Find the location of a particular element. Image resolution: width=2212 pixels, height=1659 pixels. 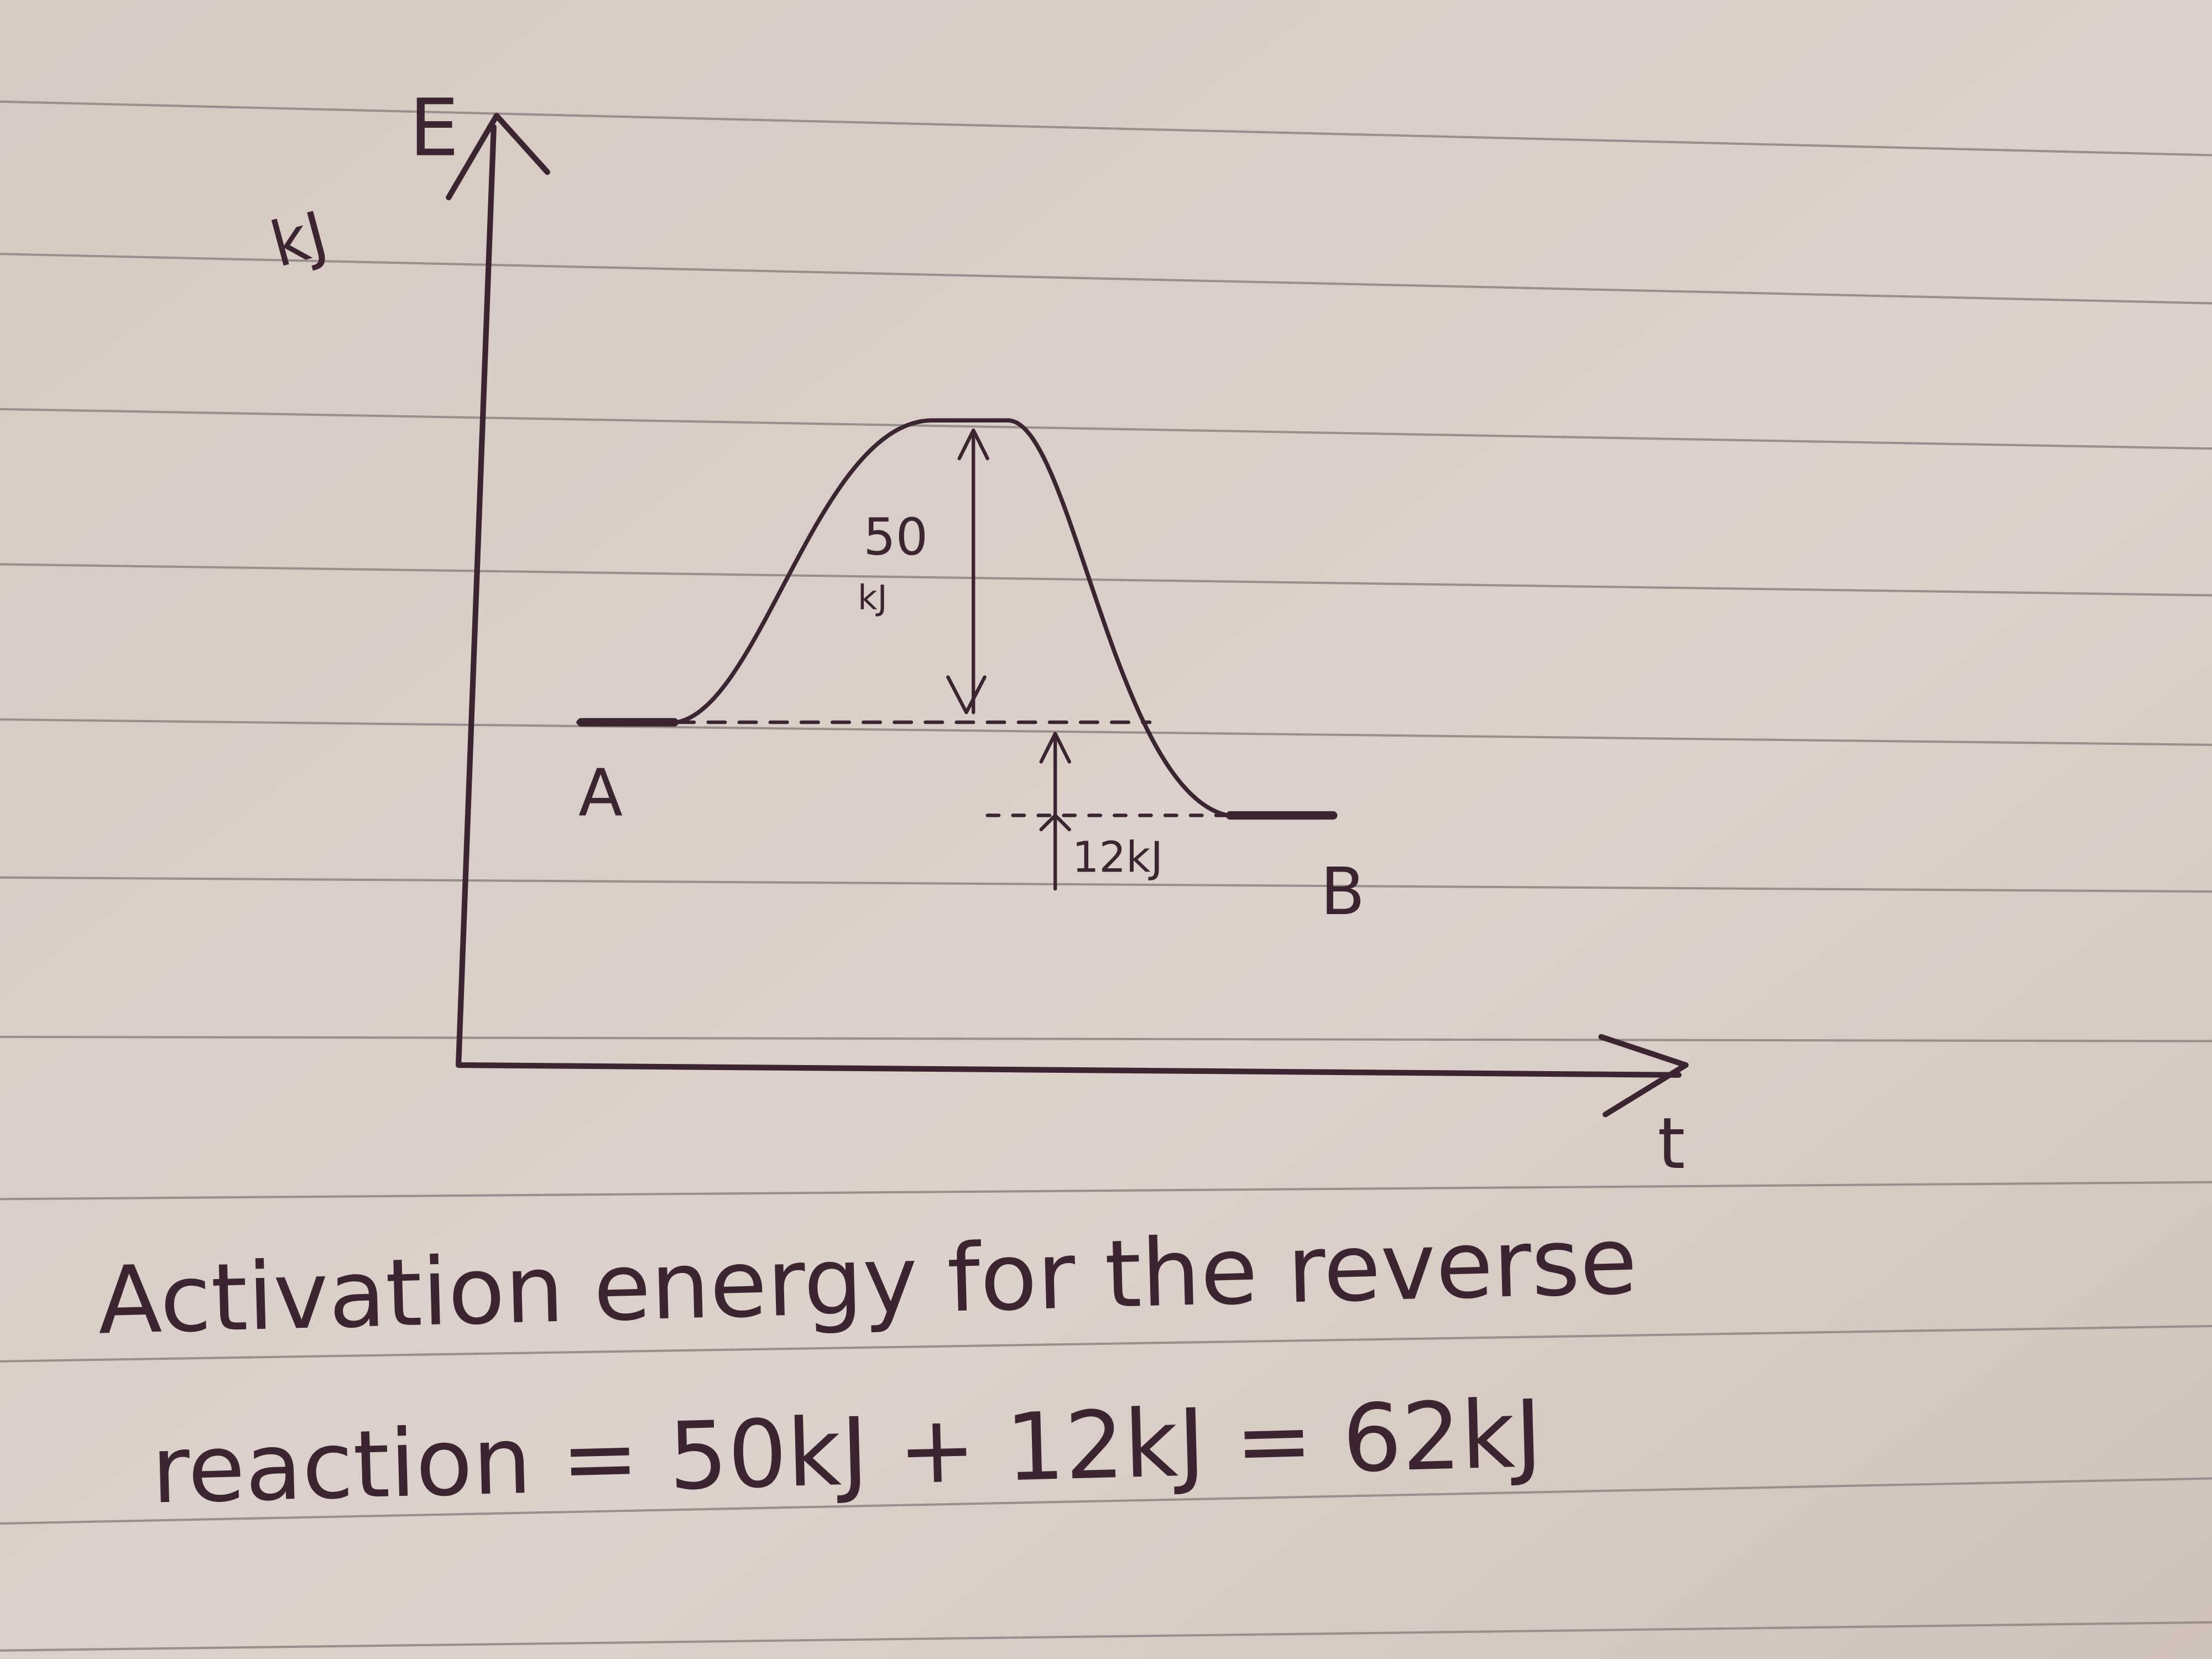

y-axis-label: E is located at coordinates (434, 128).